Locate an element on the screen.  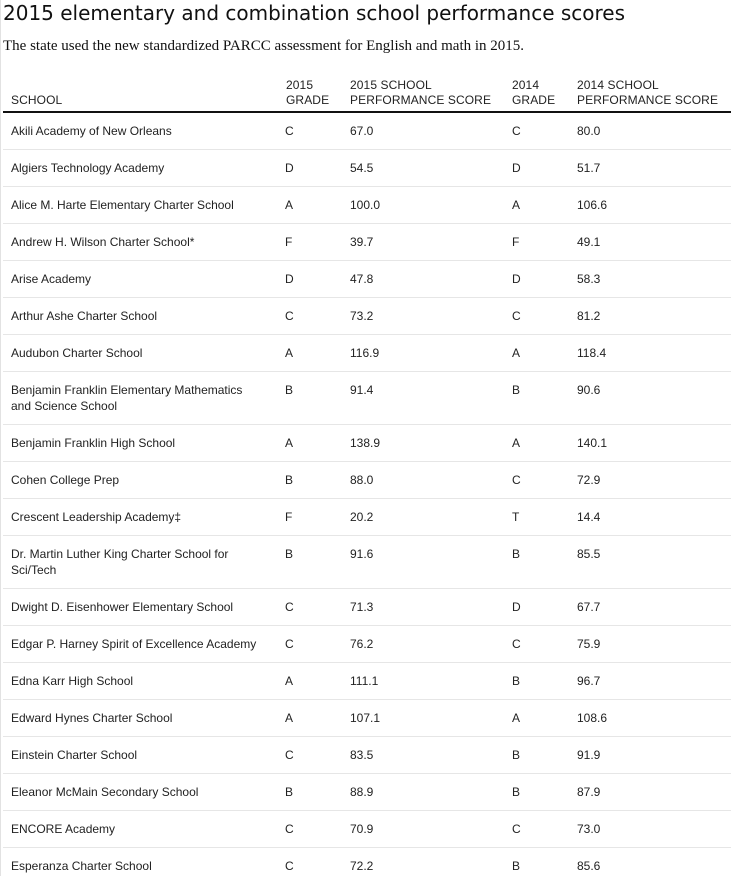
school-cell: Edna Karr High School is located at coordinates (72, 681).